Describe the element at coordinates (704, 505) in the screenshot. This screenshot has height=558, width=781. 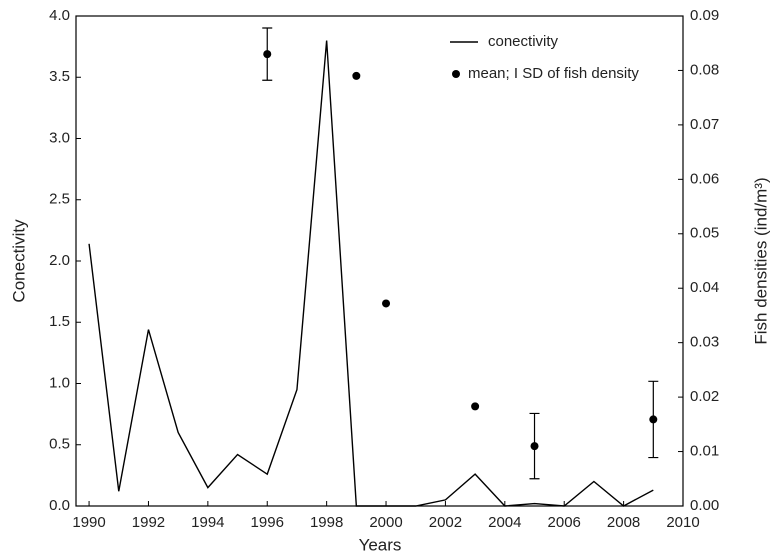
I see `y2-tick-label: 0.00` at that location.